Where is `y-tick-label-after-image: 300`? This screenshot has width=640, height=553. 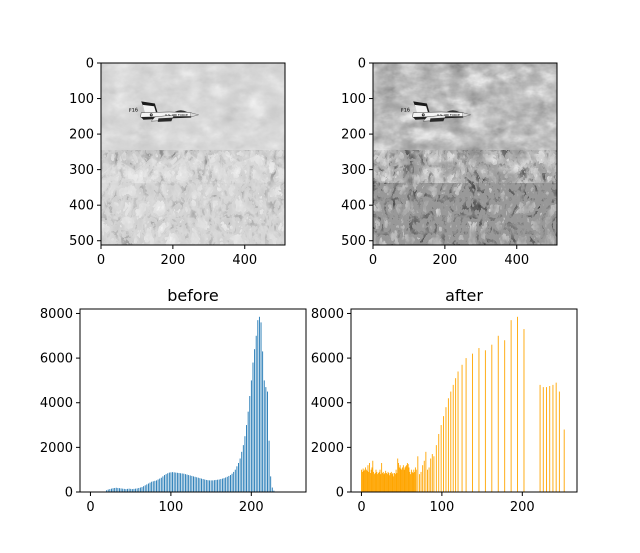
y-tick-label-after-image: 300 is located at coordinates (353, 170).